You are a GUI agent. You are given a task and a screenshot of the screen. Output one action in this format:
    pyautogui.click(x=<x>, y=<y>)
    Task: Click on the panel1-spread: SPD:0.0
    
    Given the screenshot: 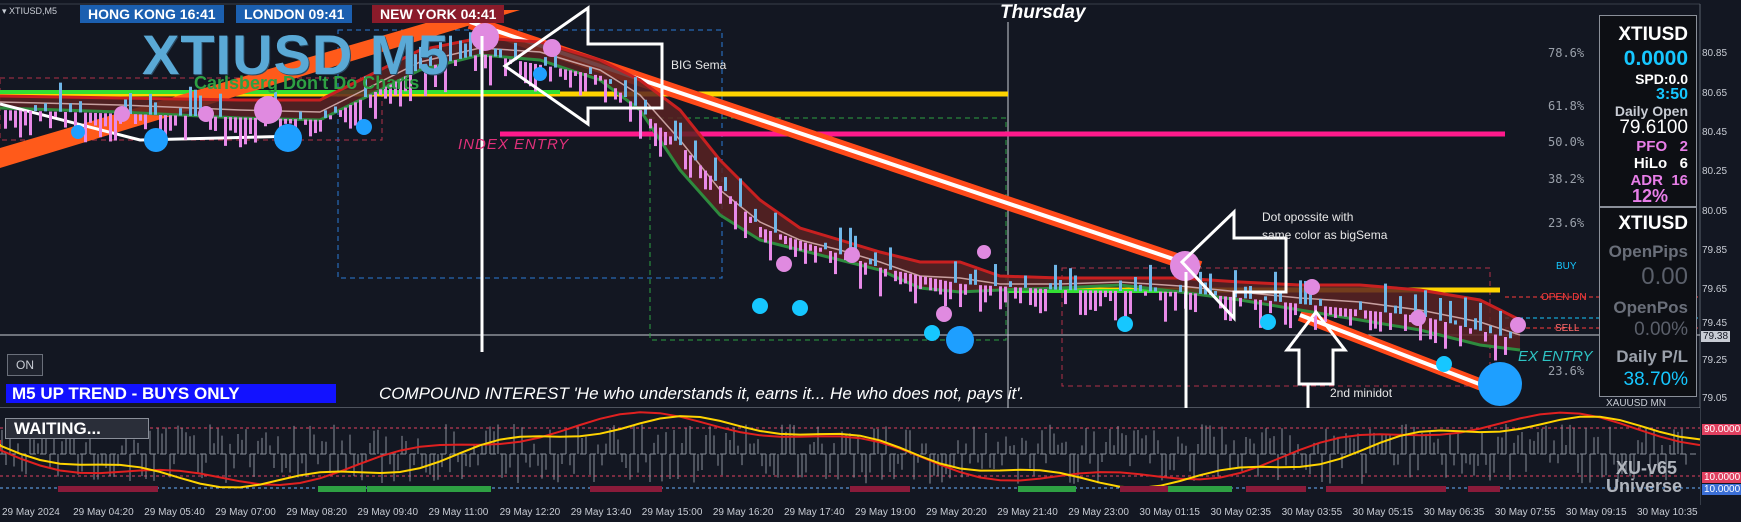 What is the action you would take?
    pyautogui.click(x=1661, y=79)
    